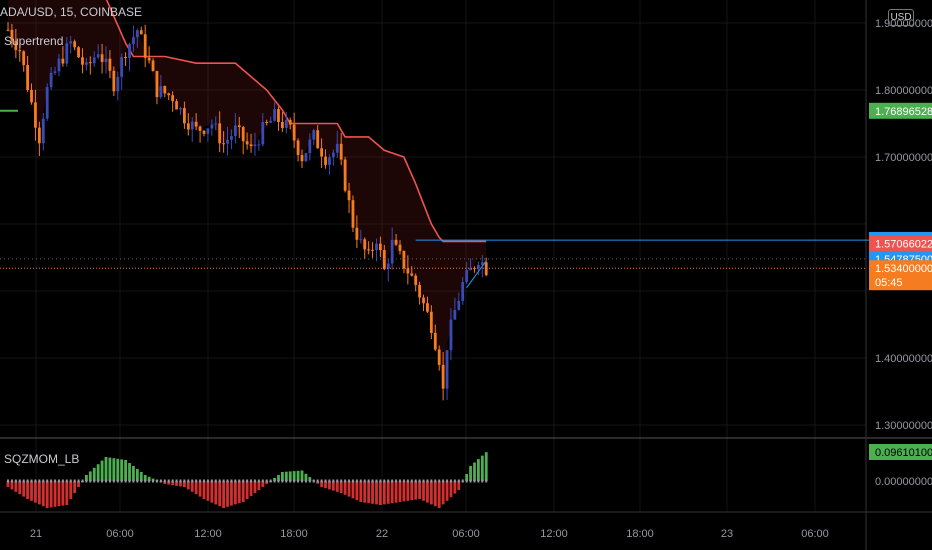 This screenshot has height=550, width=932. I want to click on indicator-sqzmom-label: SQZMOM_LB, so click(42, 459).